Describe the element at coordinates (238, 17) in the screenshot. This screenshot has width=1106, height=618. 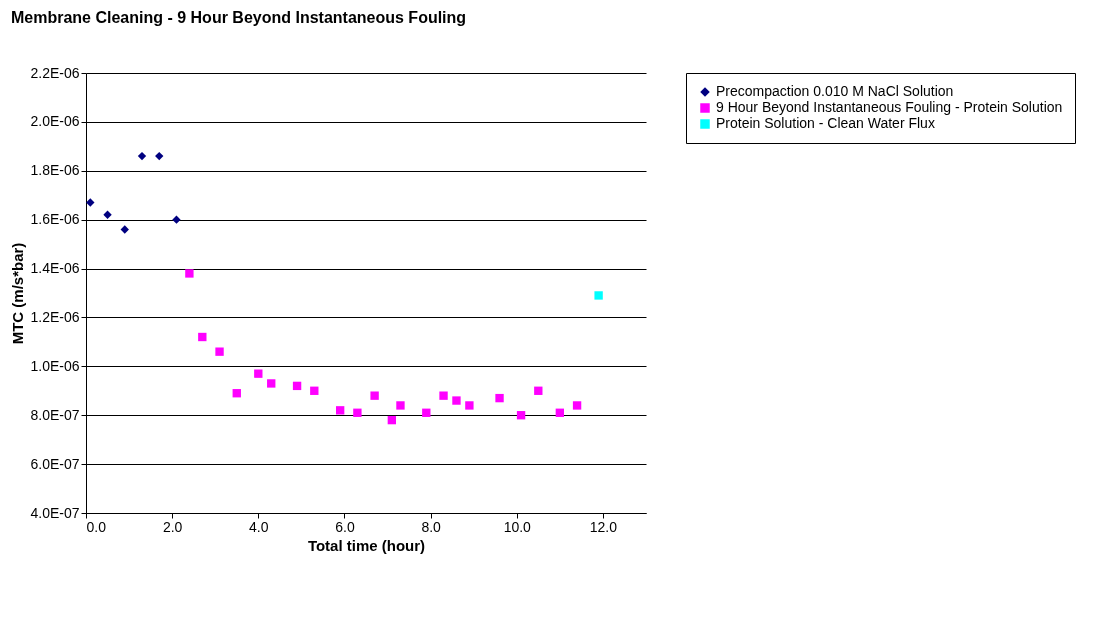
I see `chart-title: Membrane Cleaning - 9 Hour Beyond Instantaneous Fouling` at that location.